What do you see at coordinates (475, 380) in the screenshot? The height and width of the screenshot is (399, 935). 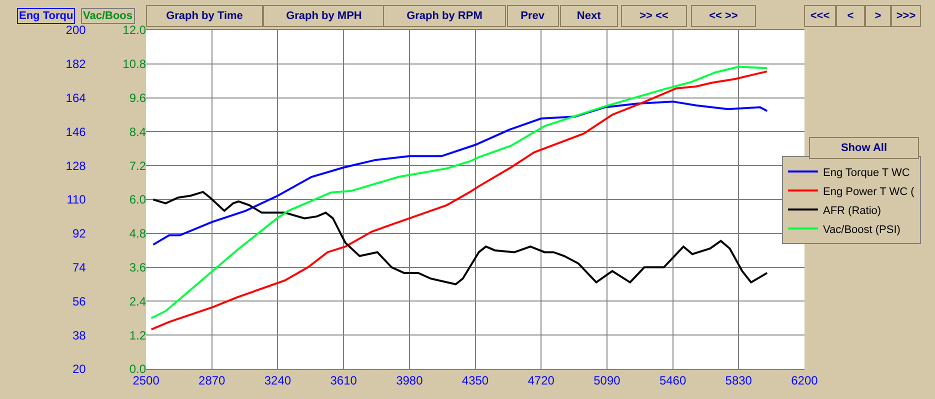 I see `x-tick-label: 4350` at bounding box center [475, 380].